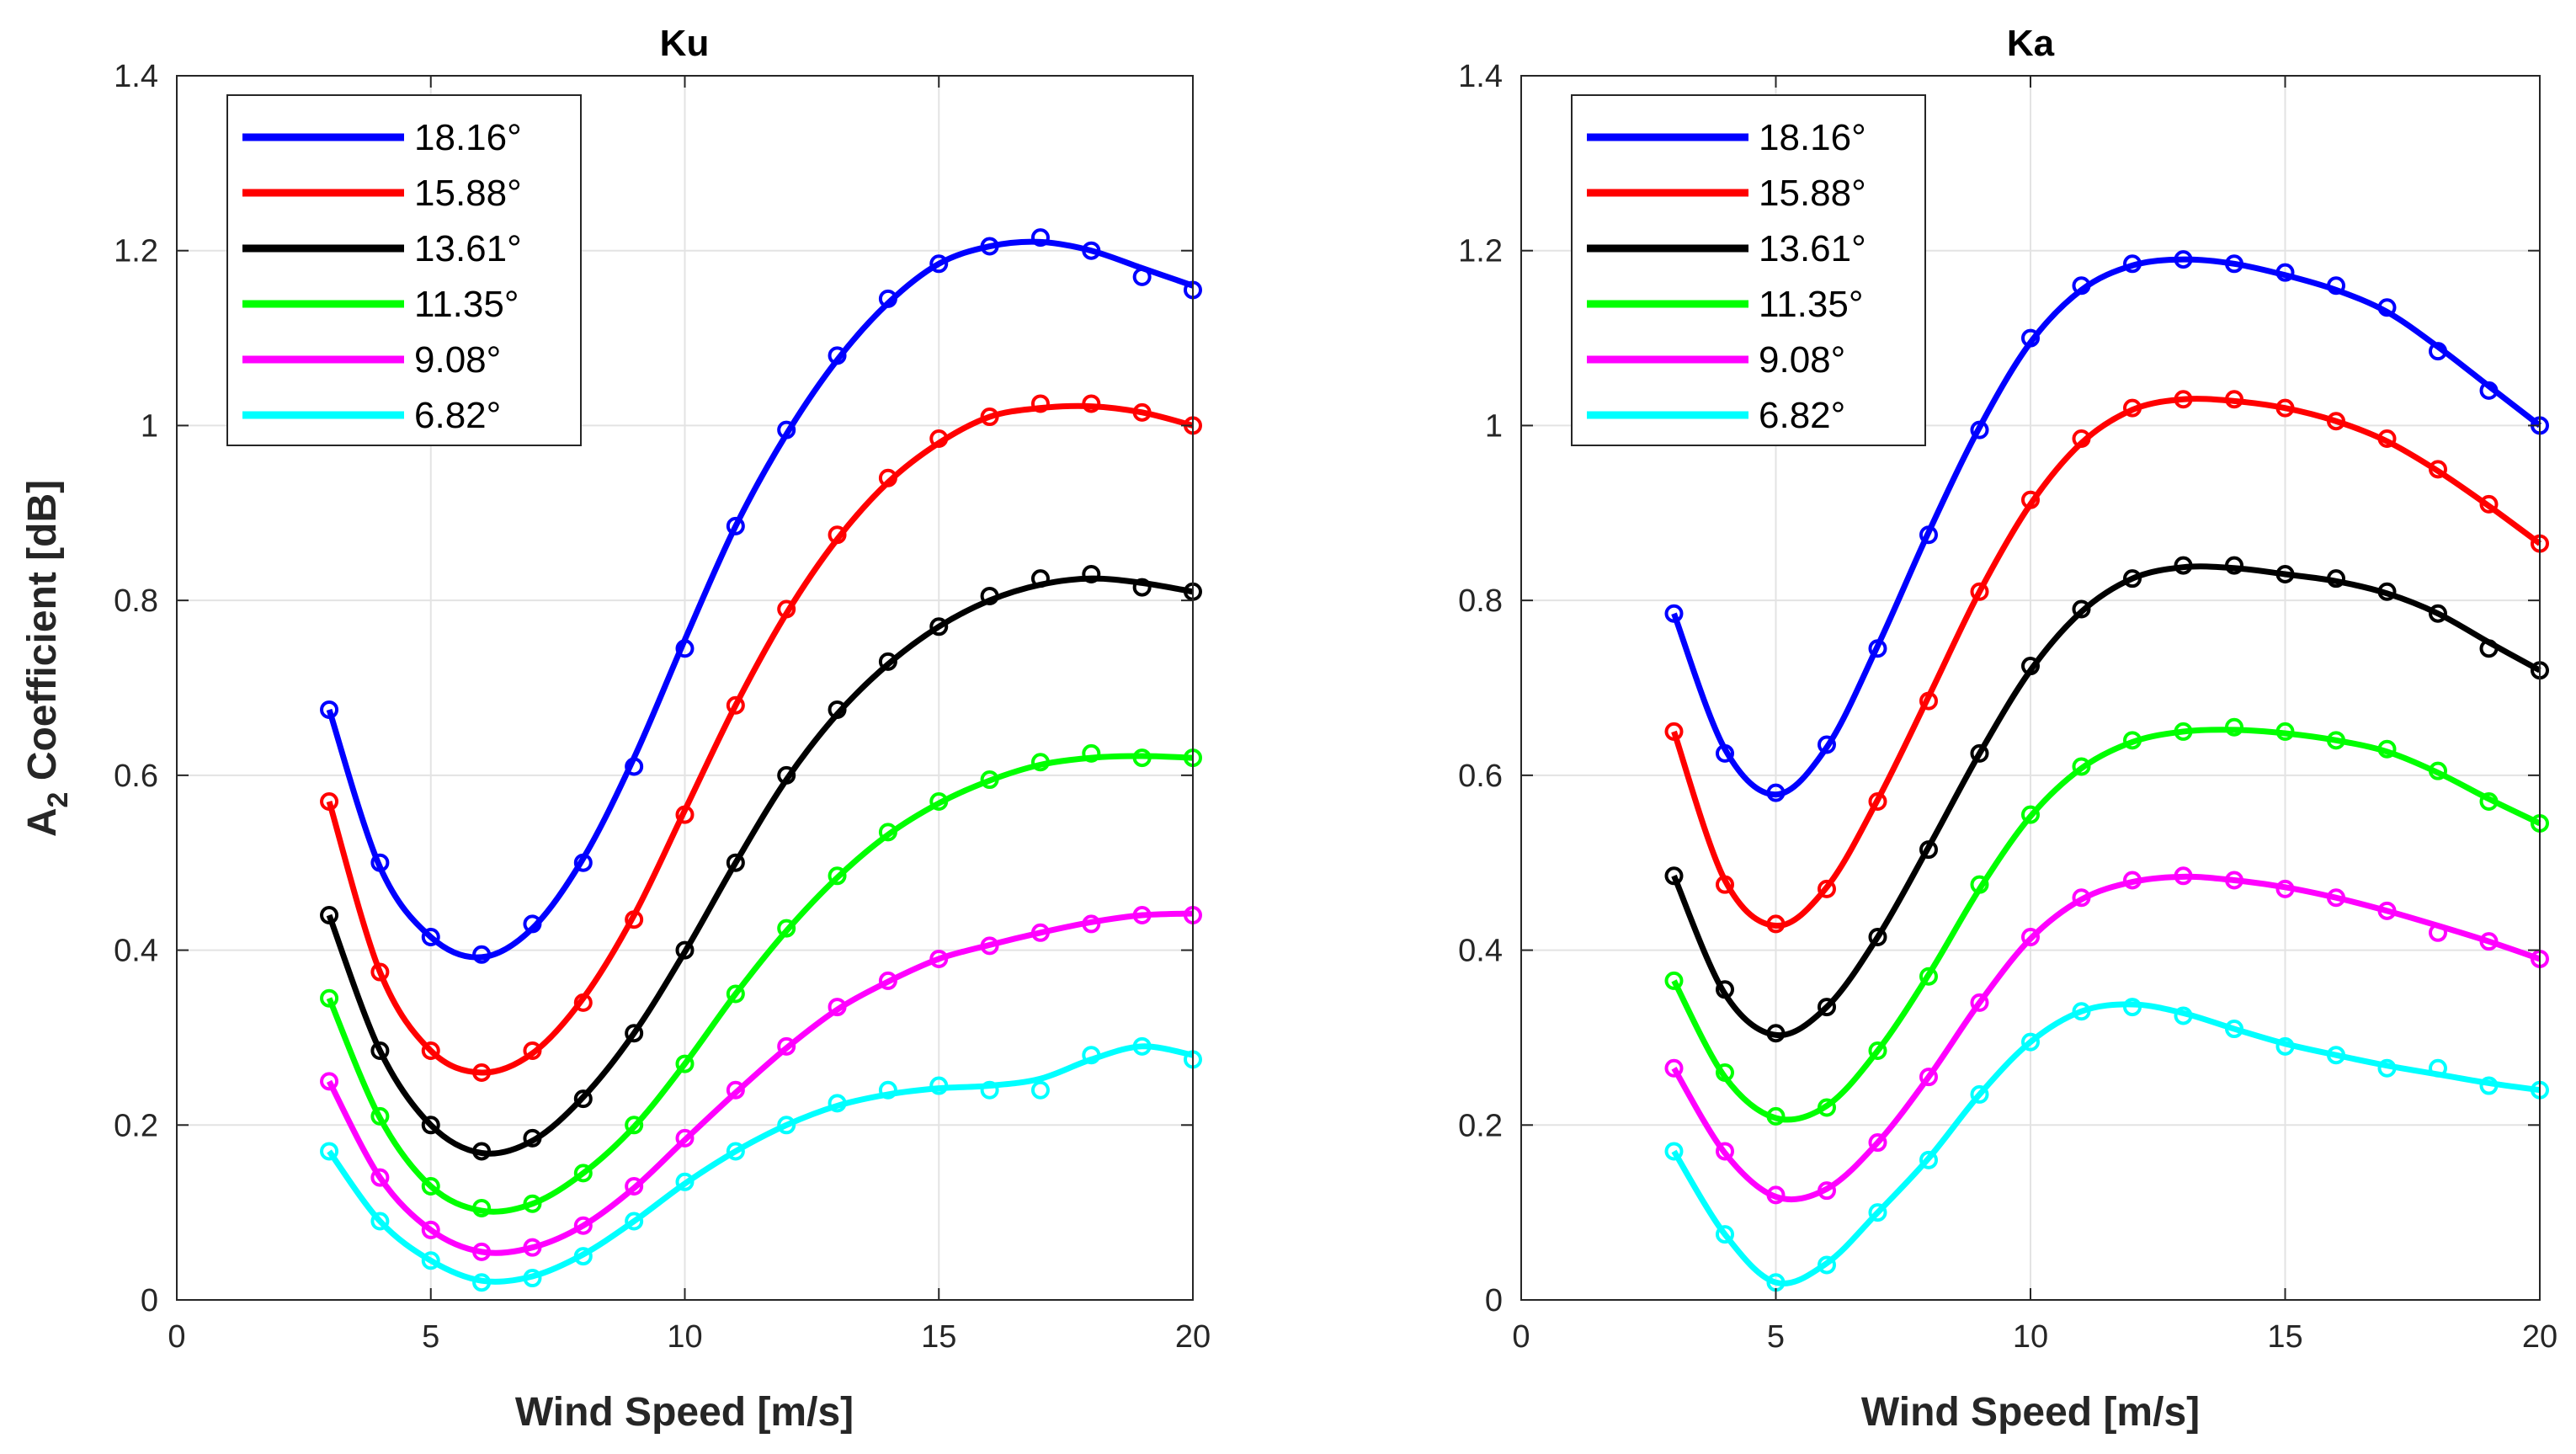  Describe the element at coordinates (467, 304) in the screenshot. I see `legend-label: 11.35°` at that location.